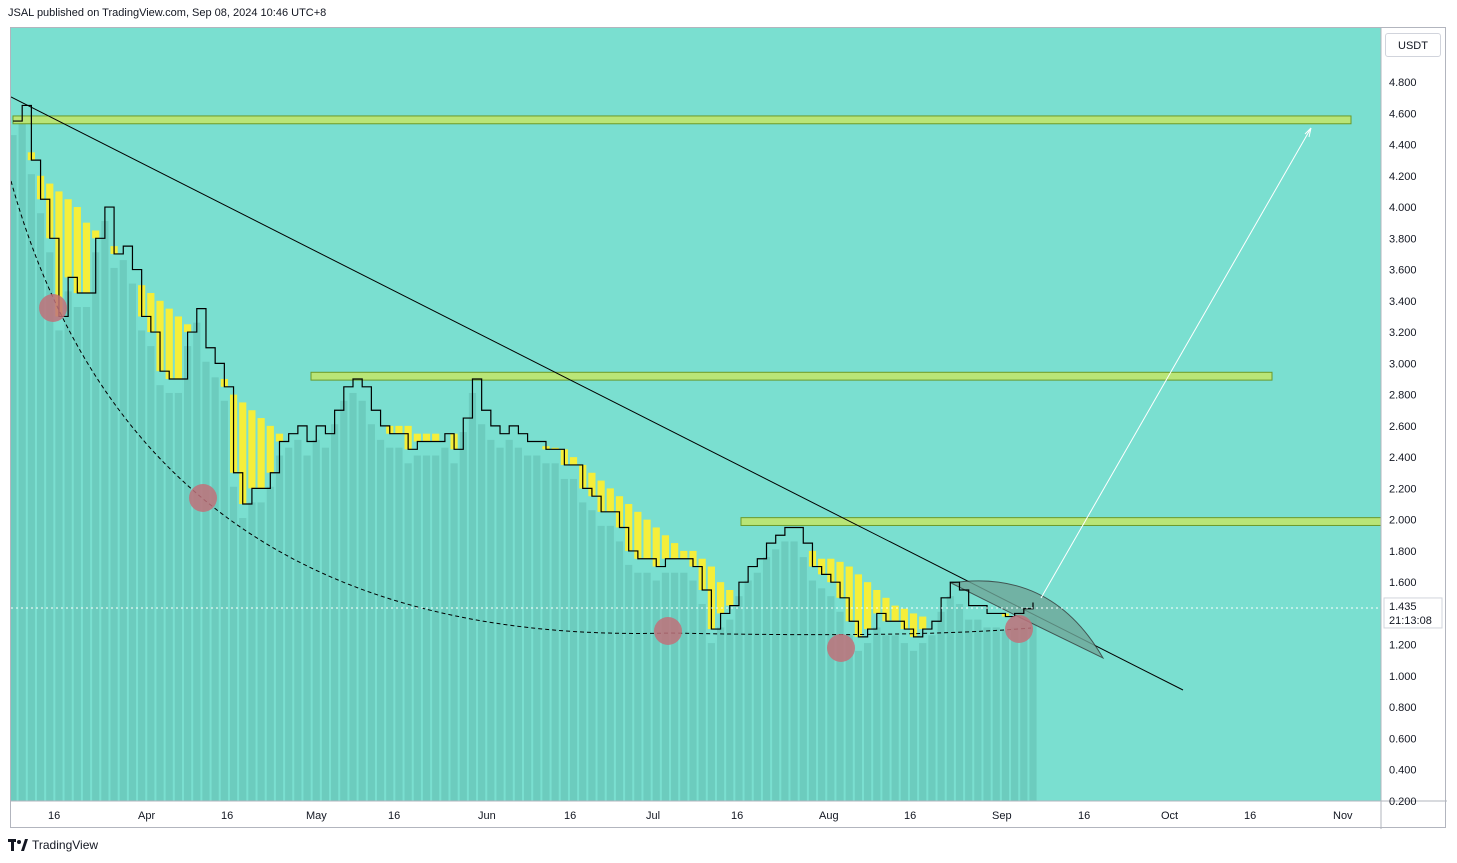 This screenshot has height=863, width=1457. Describe the element at coordinates (829, 816) in the screenshot. I see `x-tick-label: Aug` at that location.